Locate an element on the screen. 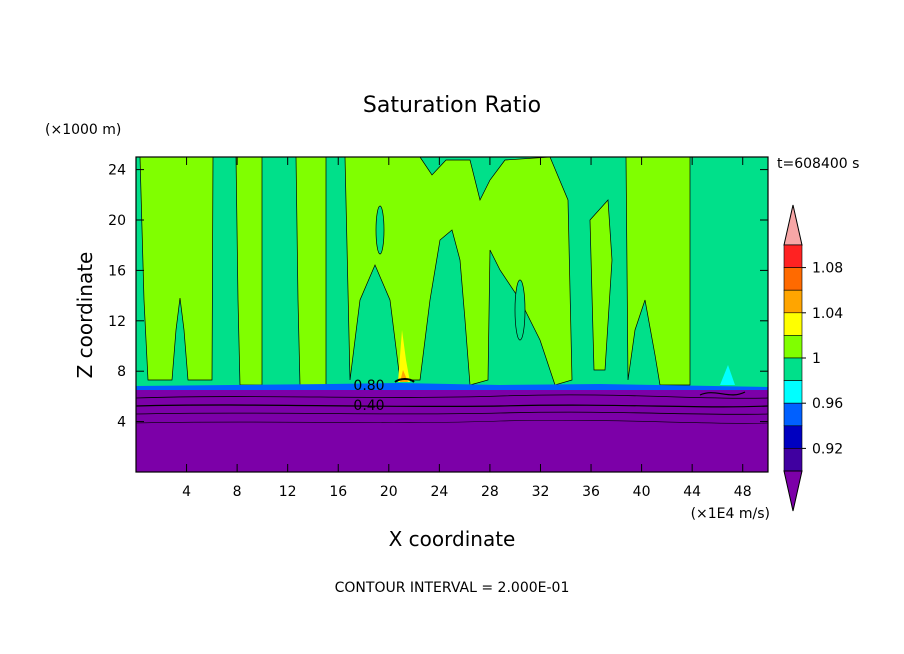 The height and width of the screenshot is (654, 904). x-tick-label: 44 is located at coordinates (692, 492).